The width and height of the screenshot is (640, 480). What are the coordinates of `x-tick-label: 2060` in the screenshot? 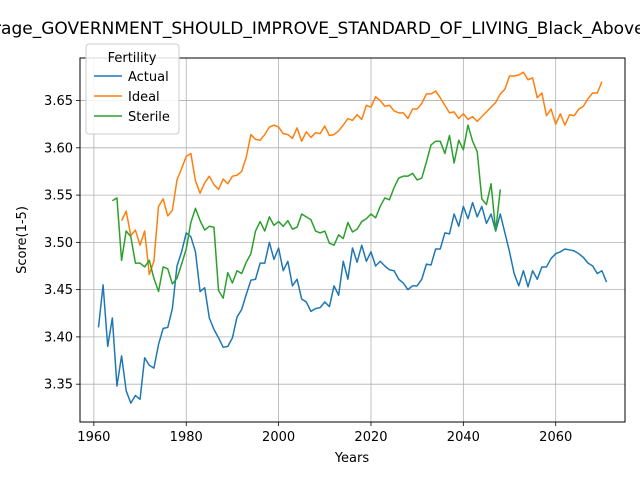 It's located at (555, 437).